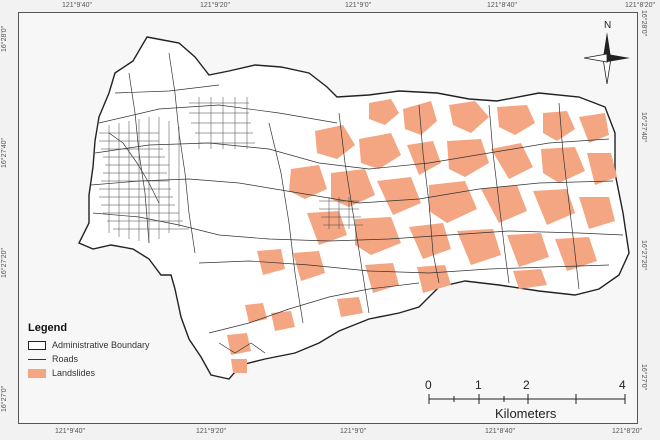 This screenshot has width=660, height=440. What do you see at coordinates (500, 431) in the screenshot?
I see `coord-label-bottom-4: 121°8'40"` at bounding box center [500, 431].